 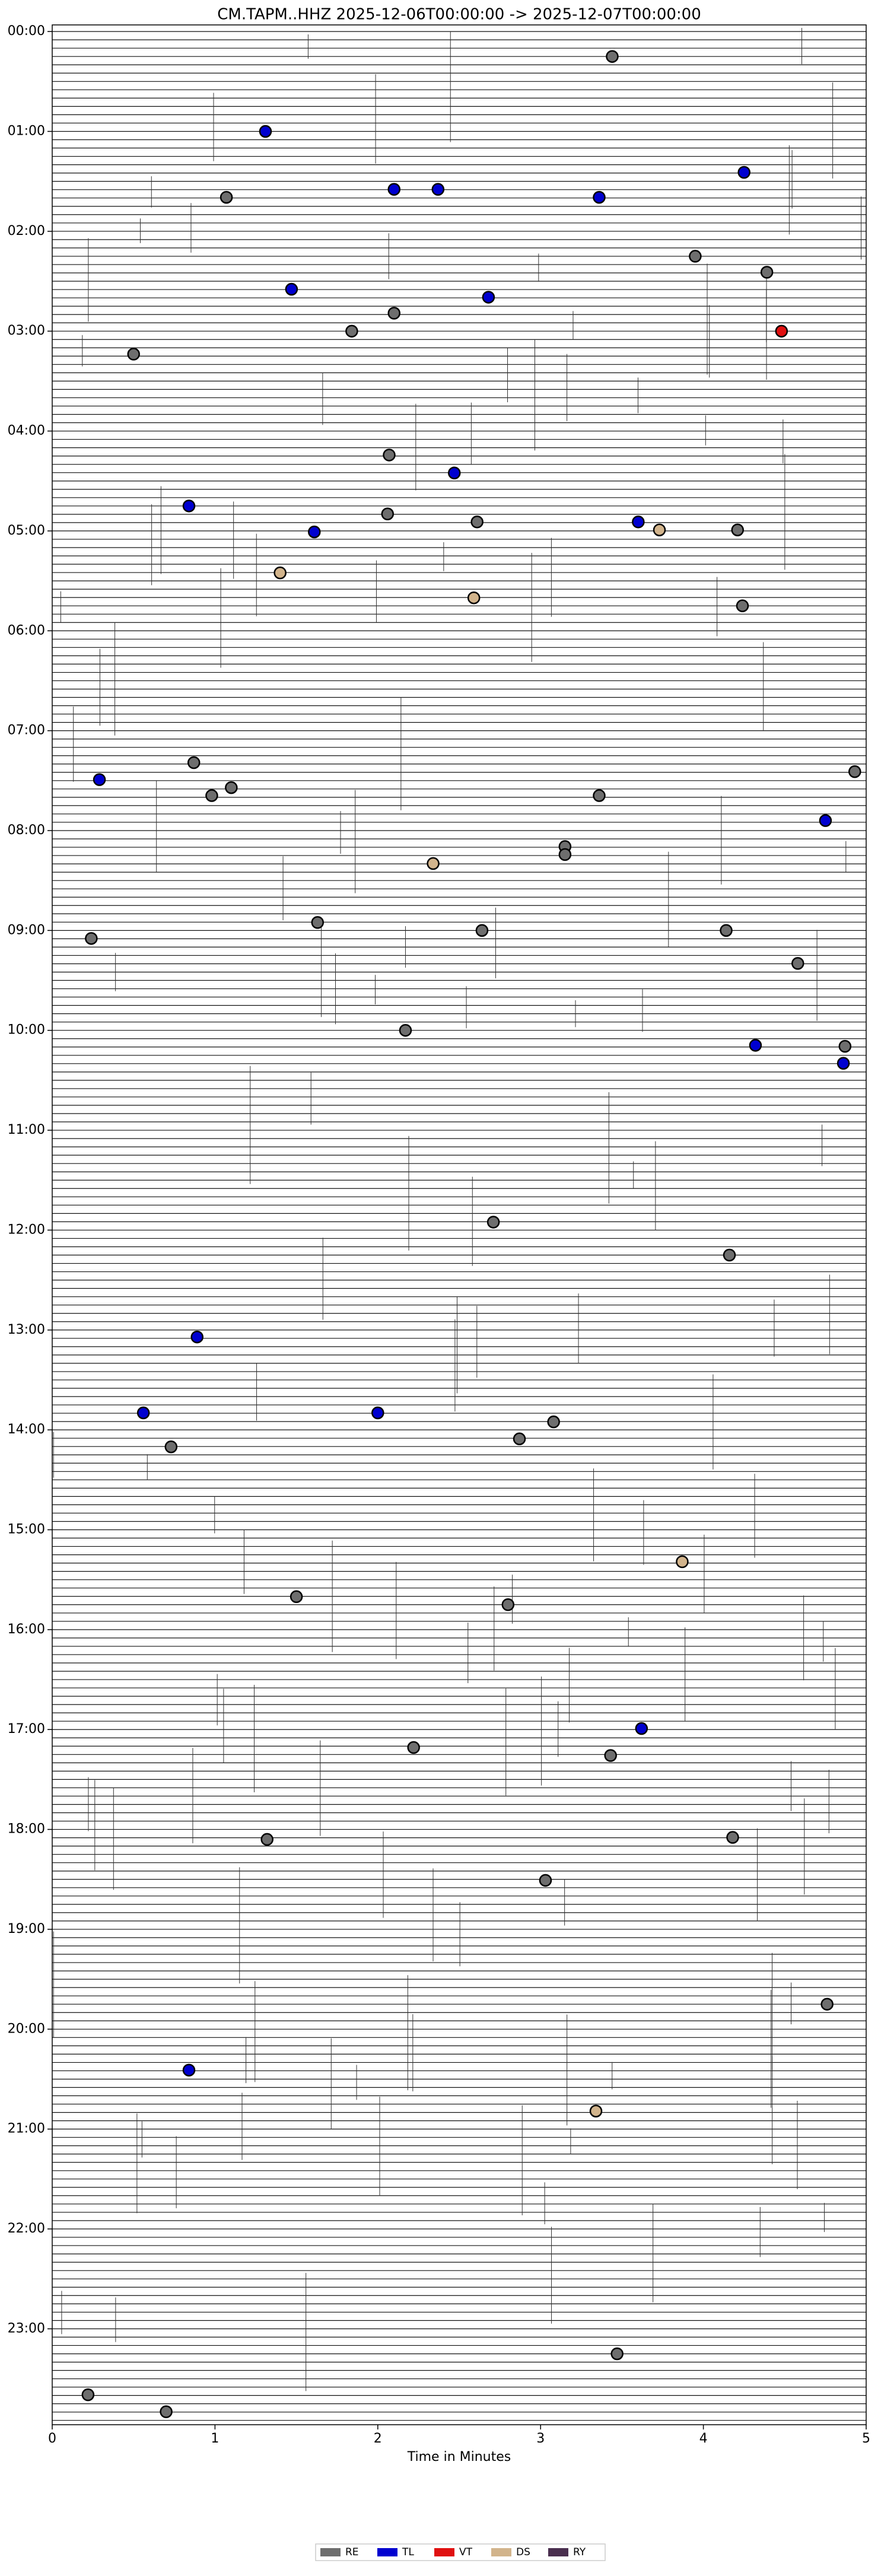 What do you see at coordinates (27, 1629) in the screenshot?
I see `y-tick-label: 16:00` at bounding box center [27, 1629].